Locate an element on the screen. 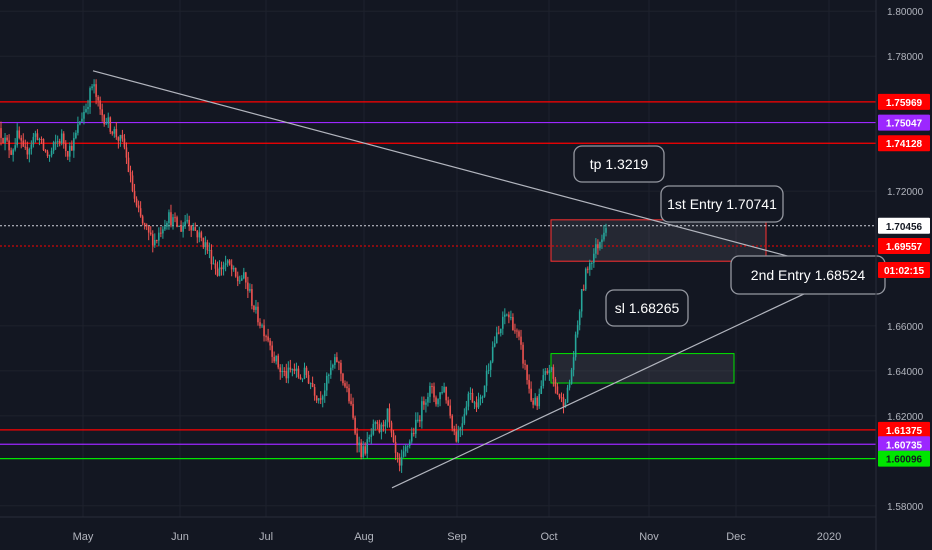  x-tick-label: Jul is located at coordinates (266, 537).